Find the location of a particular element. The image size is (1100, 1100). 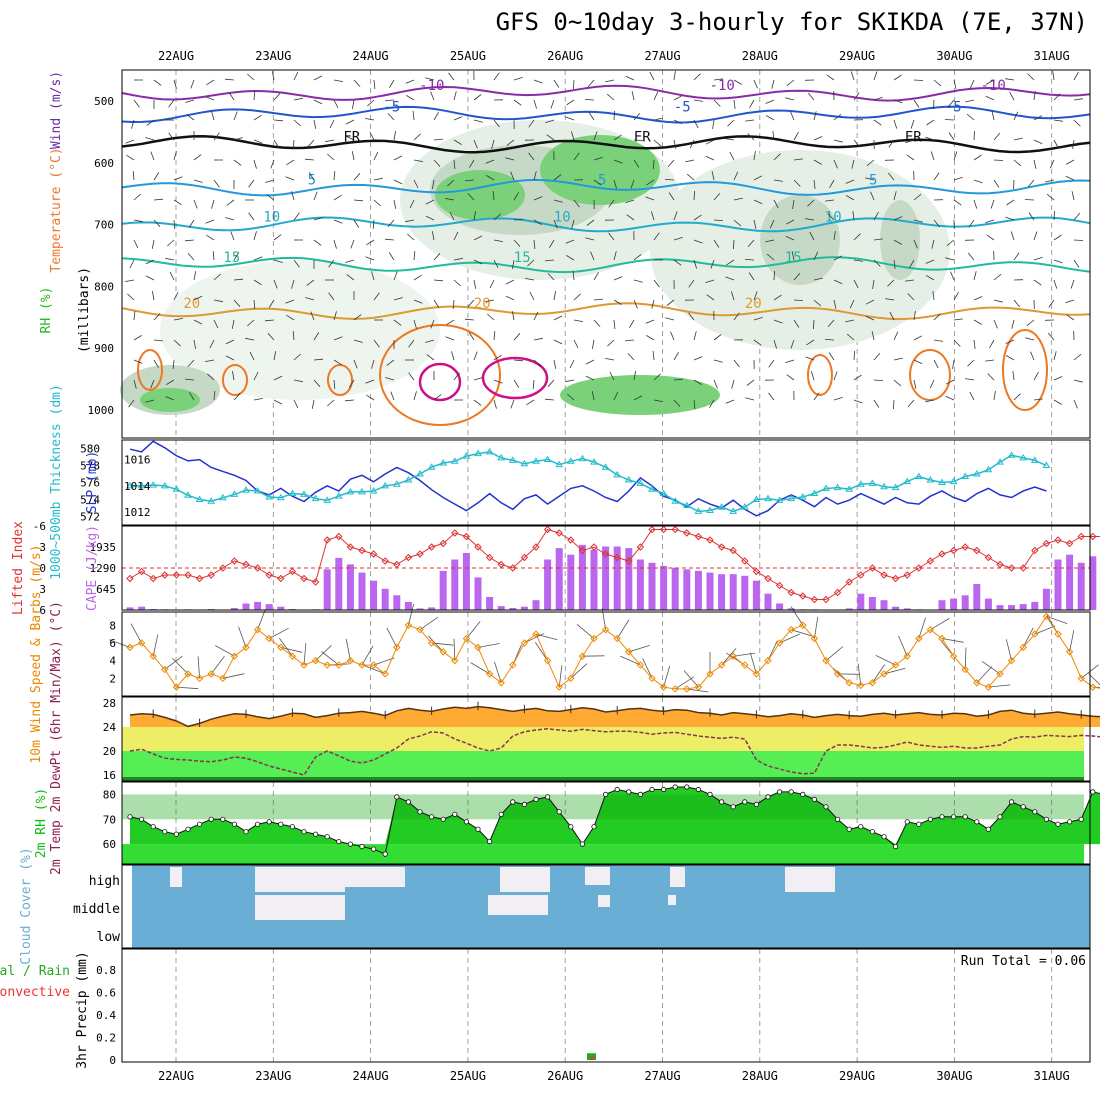

wind10-line is located at coordinates (614, 652).